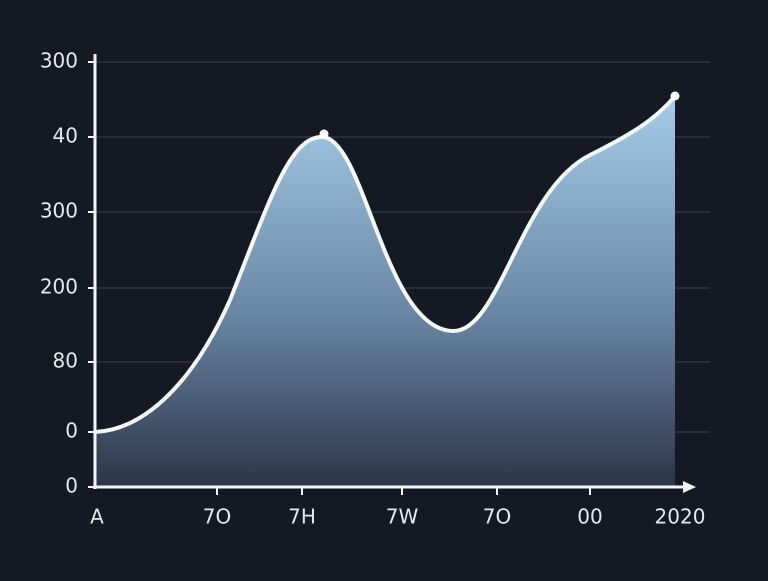 This screenshot has width=768, height=581. What do you see at coordinates (302, 517) in the screenshot?
I see `x-tick-label: 7H` at bounding box center [302, 517].